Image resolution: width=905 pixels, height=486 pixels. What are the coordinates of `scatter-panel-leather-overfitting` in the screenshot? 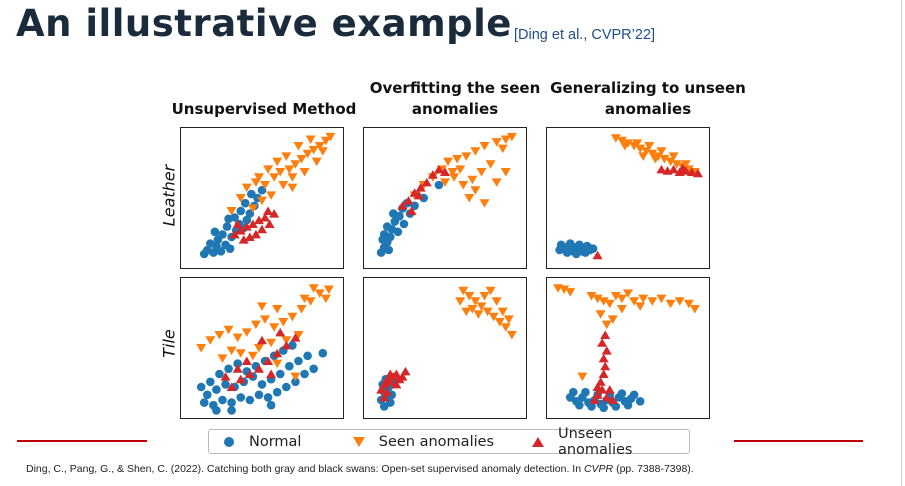 It's located at (445, 198).